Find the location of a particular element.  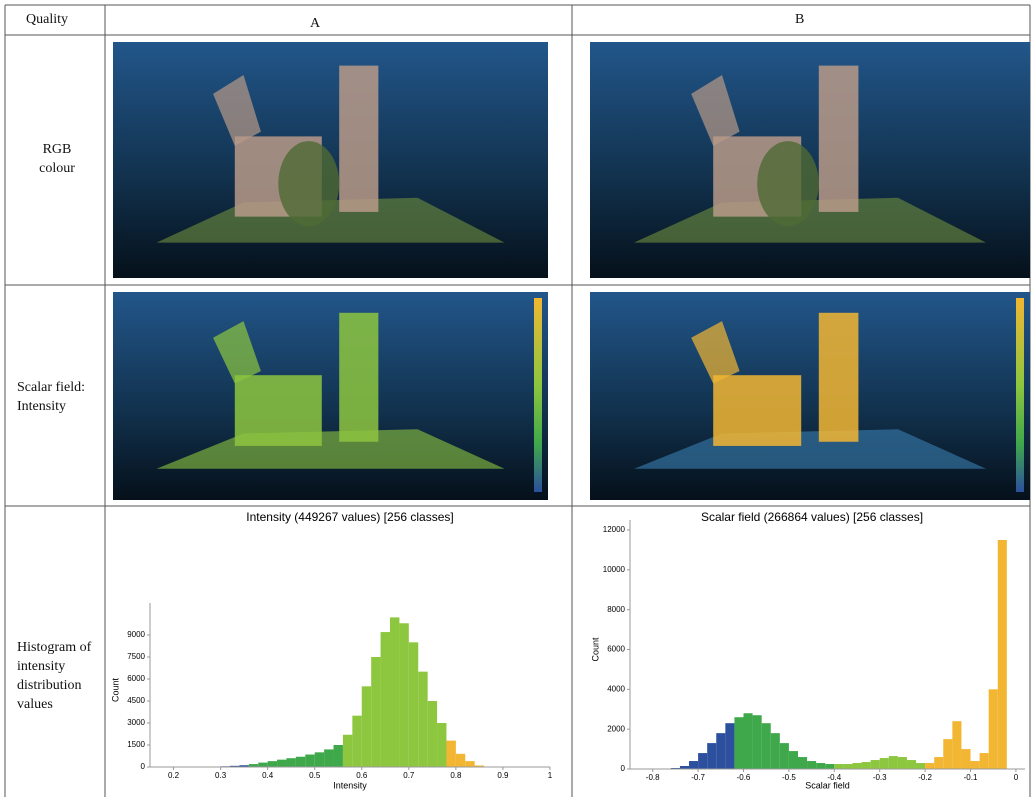

y-tick-label: 9000 is located at coordinates (136, 634).